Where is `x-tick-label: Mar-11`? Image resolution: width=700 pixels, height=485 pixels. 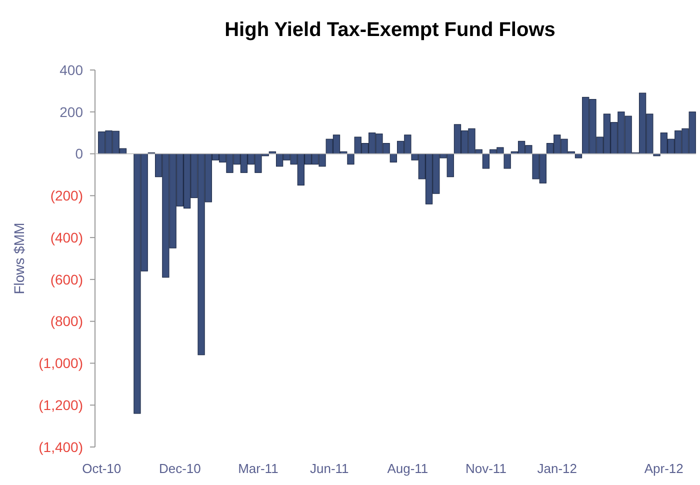
x-tick-label: Mar-11 is located at coordinates (258, 468).